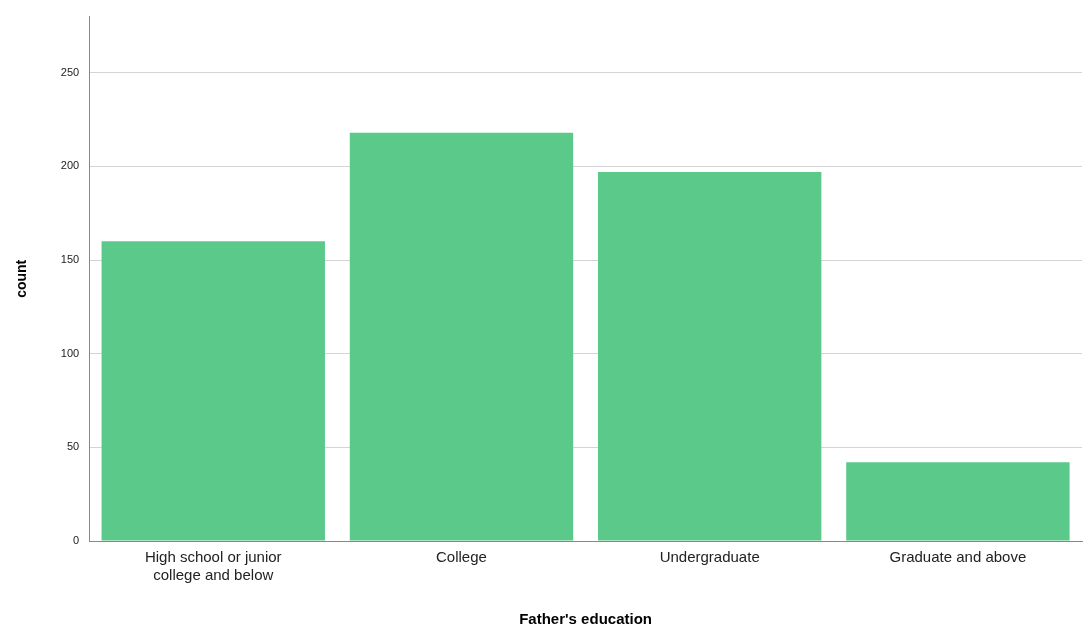  Describe the element at coordinates (958, 557) in the screenshot. I see `x-tick-label: Graduate and above` at that location.